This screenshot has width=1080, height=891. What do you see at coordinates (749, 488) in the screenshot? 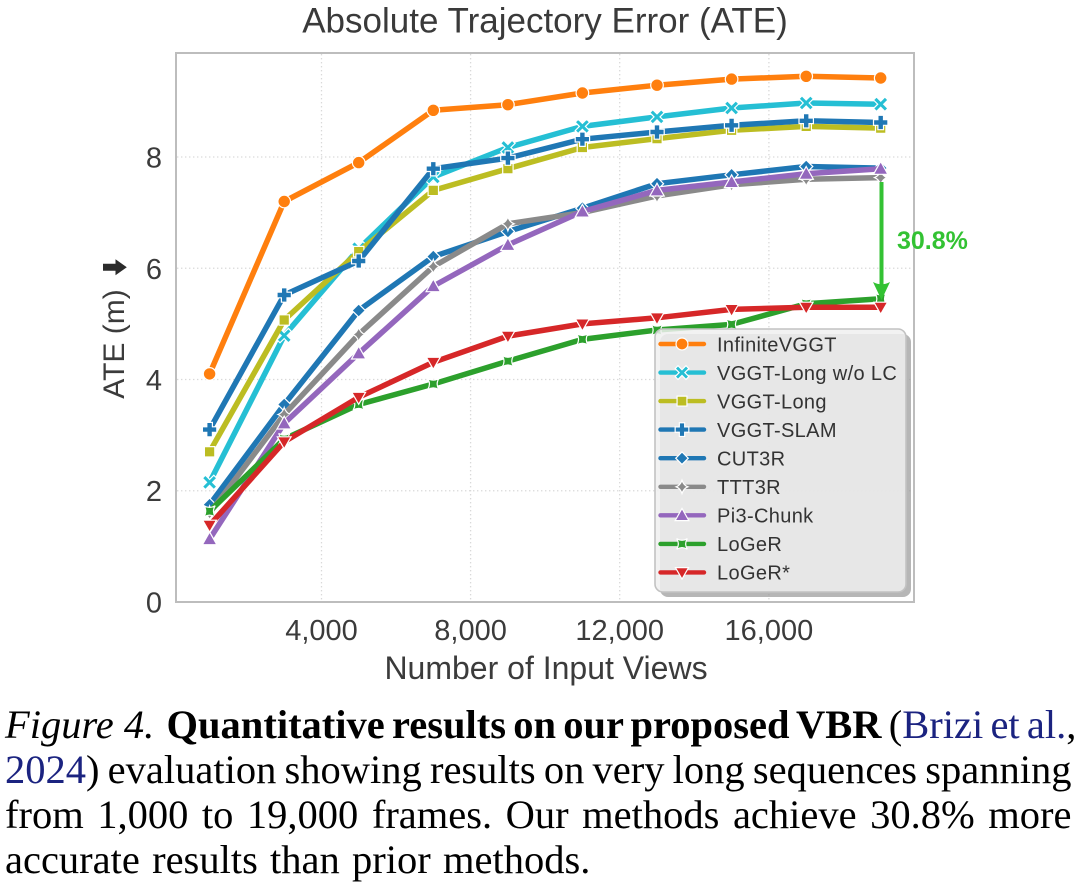
I see `svg-text: TTT3R` at bounding box center [749, 488].